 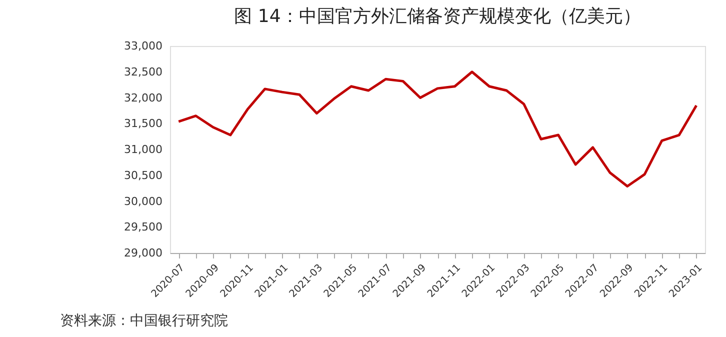 I want to click on y-tick-label: 31,500, so click(x=143, y=123).